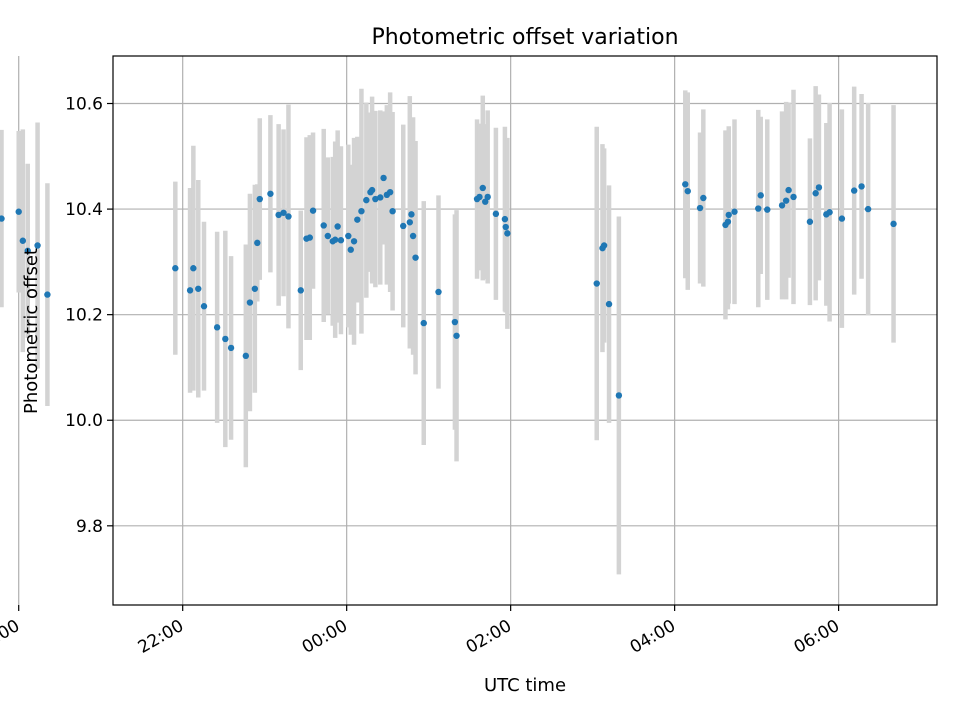 This screenshot has height=720, width=960. What do you see at coordinates (84, 105) in the screenshot?
I see `y-tick-label: 10.6` at bounding box center [84, 105].